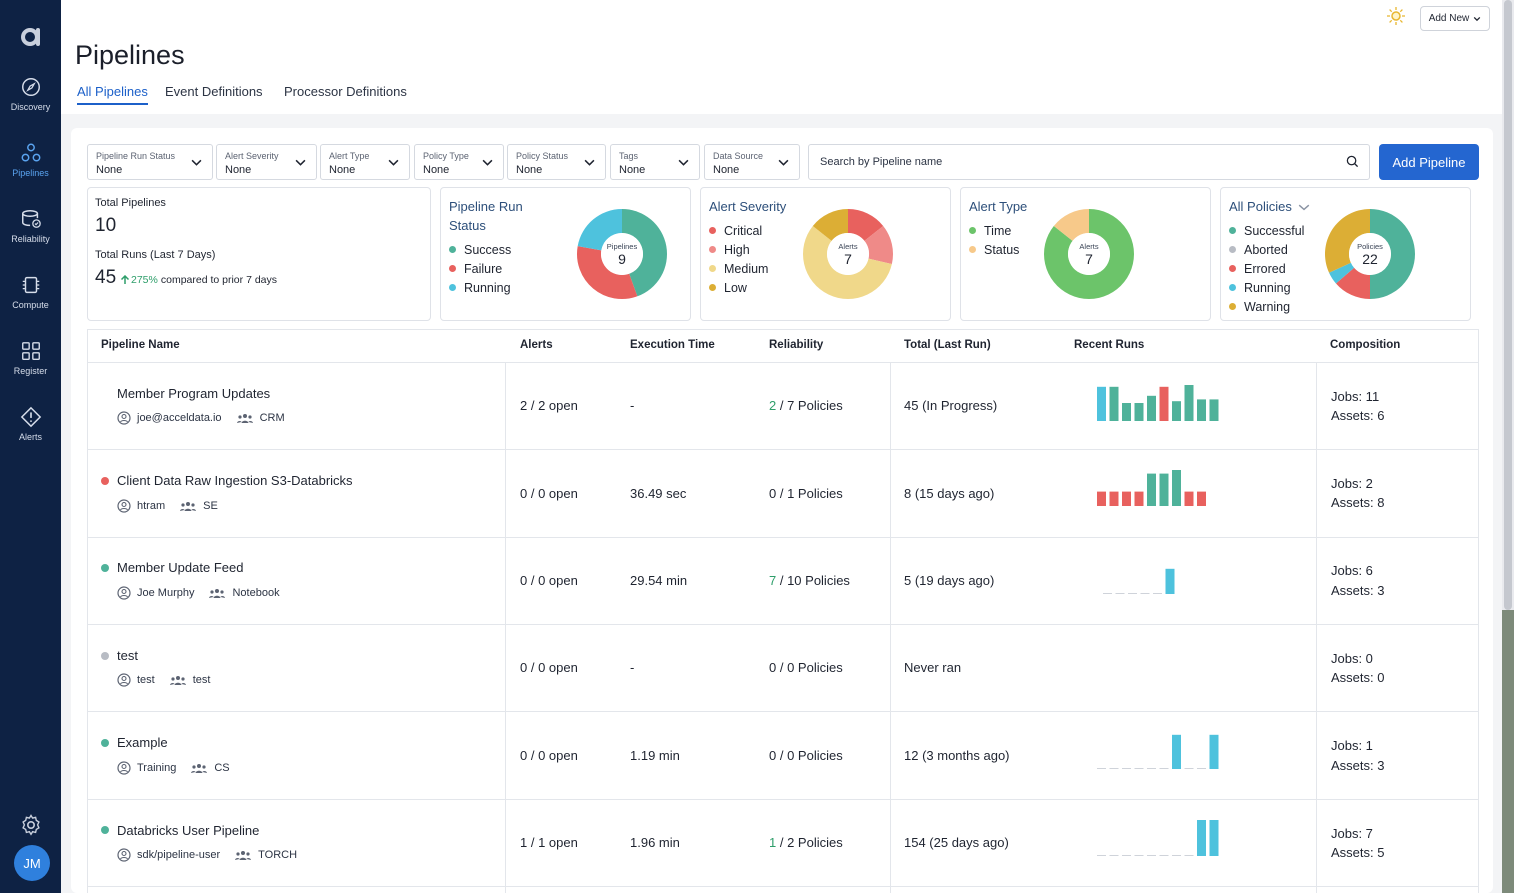 Image resolution: width=1514 pixels, height=893 pixels. What do you see at coordinates (1365, 345) in the screenshot?
I see `col-header-composition: Composition` at bounding box center [1365, 345].